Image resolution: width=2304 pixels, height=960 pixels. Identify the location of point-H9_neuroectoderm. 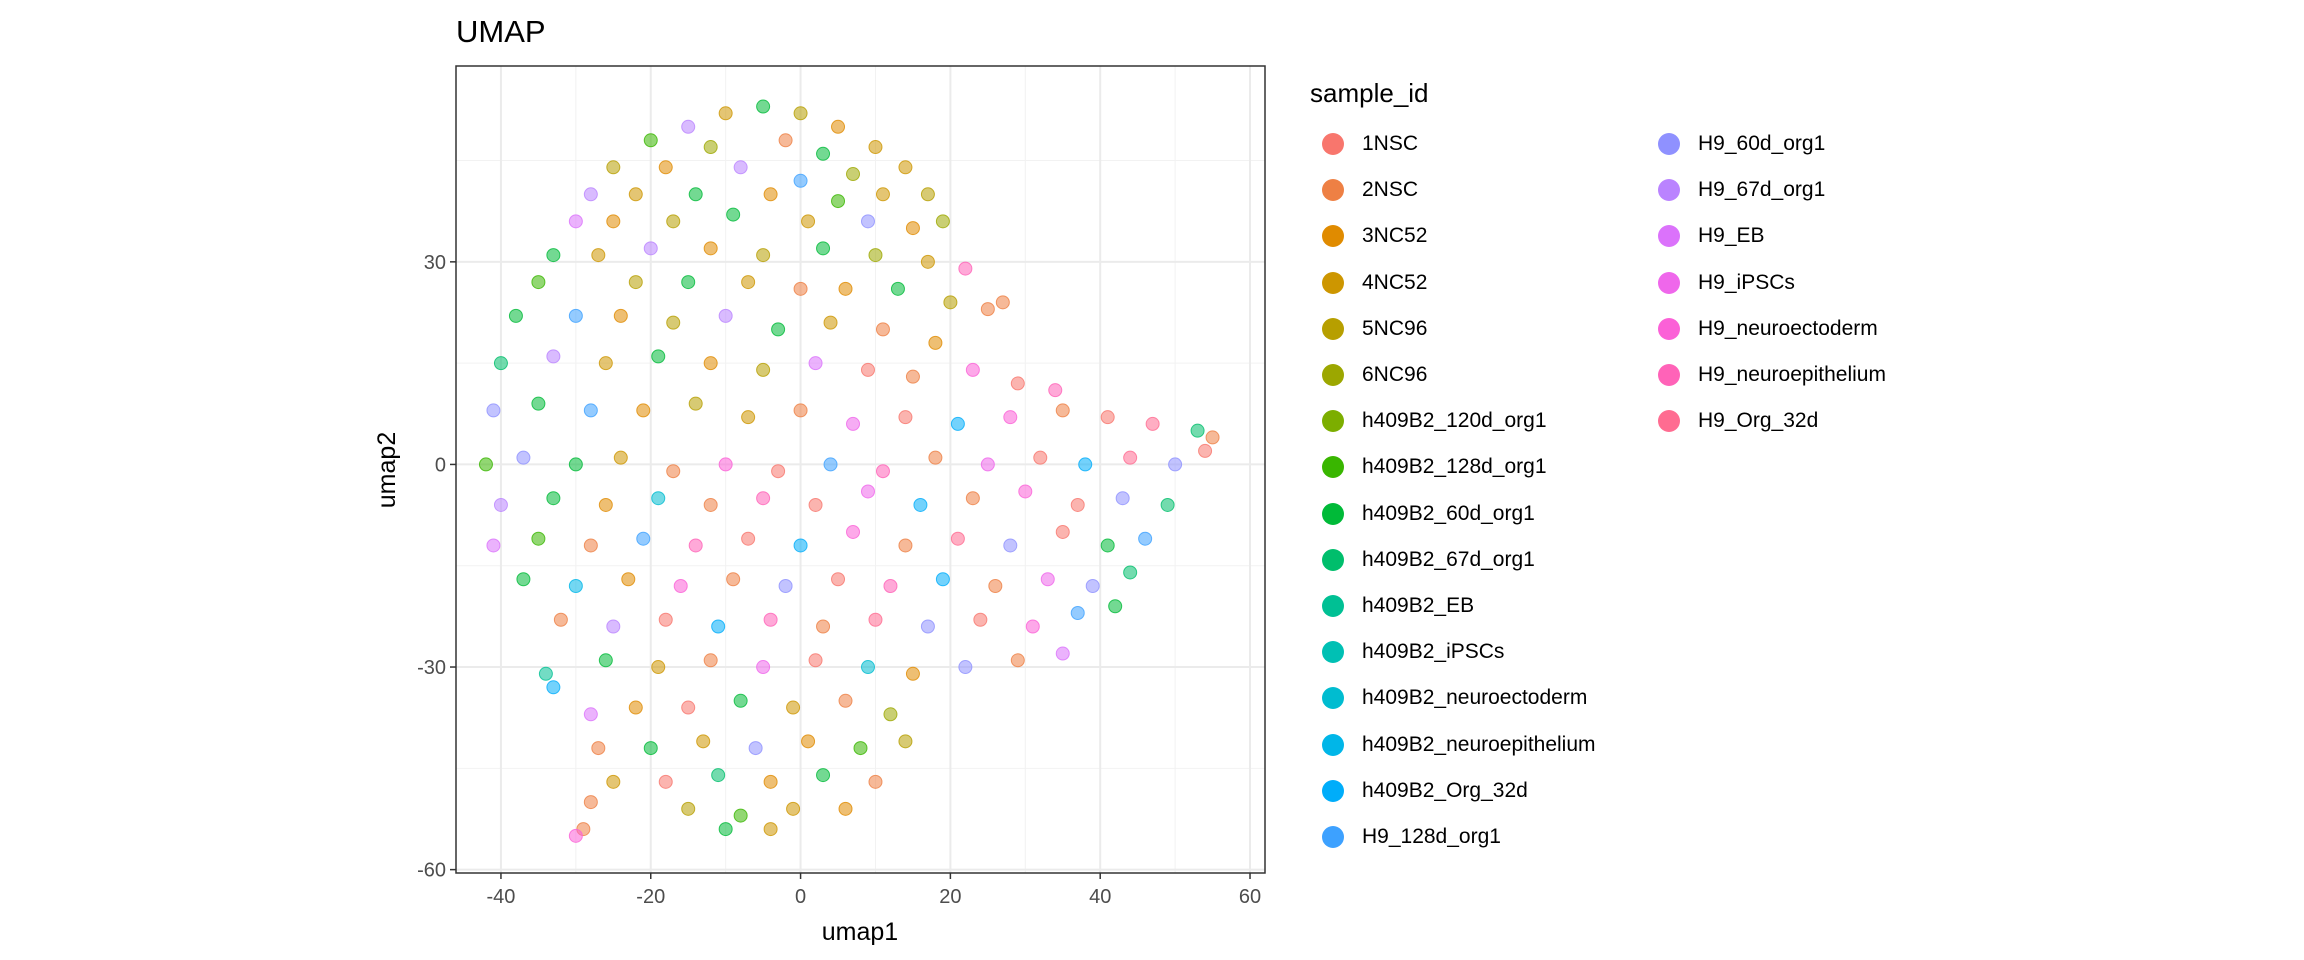
(1032, 626).